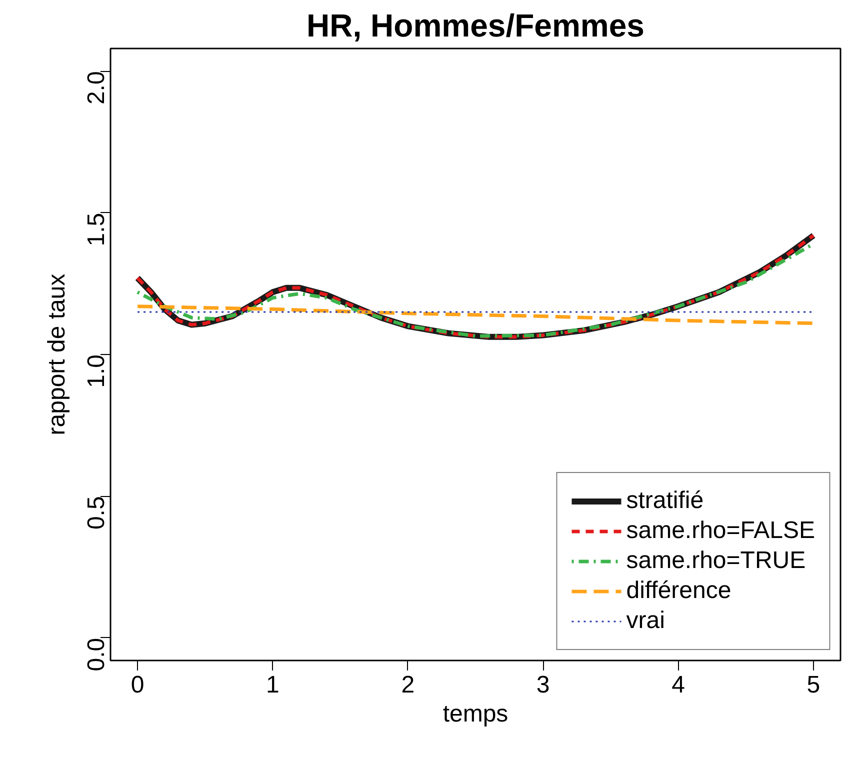 This screenshot has width=867, height=764. Describe the element at coordinates (679, 591) in the screenshot. I see `legend-label: différence` at that location.